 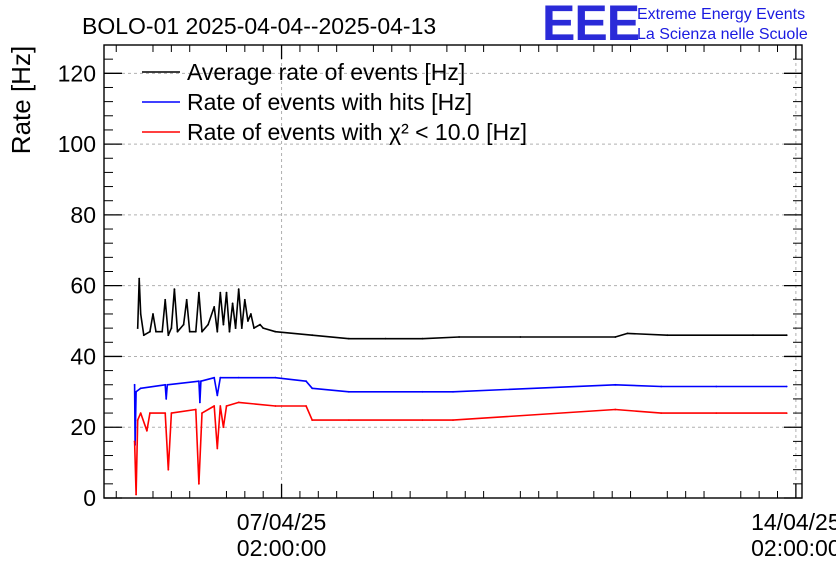 I want to click on series-line-average-rate, so click(x=461, y=308).